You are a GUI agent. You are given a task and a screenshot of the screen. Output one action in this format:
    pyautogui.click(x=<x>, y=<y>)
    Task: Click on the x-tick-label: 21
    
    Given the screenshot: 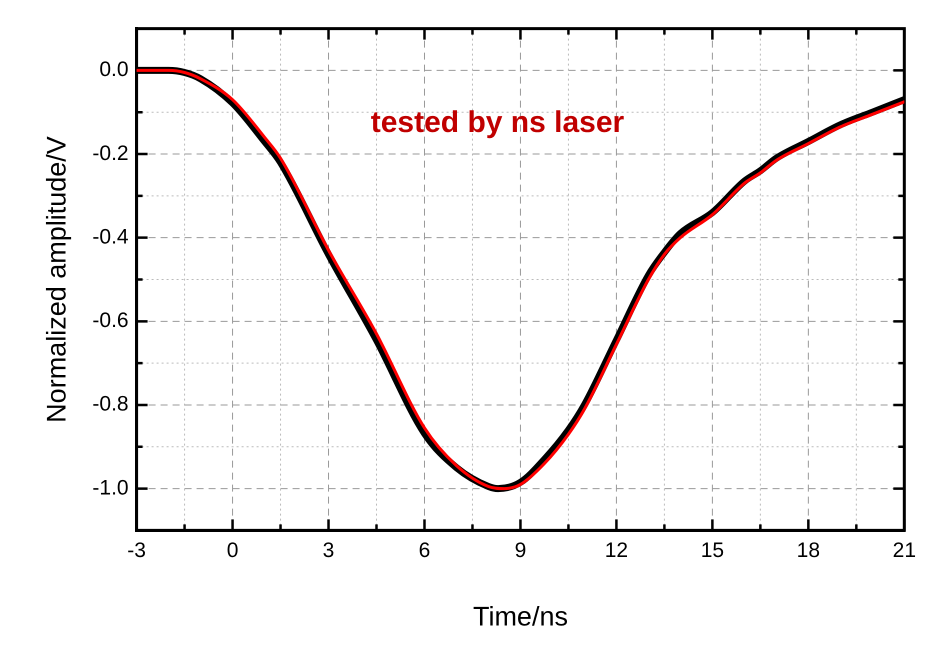 What is the action you would take?
    pyautogui.click(x=904, y=550)
    